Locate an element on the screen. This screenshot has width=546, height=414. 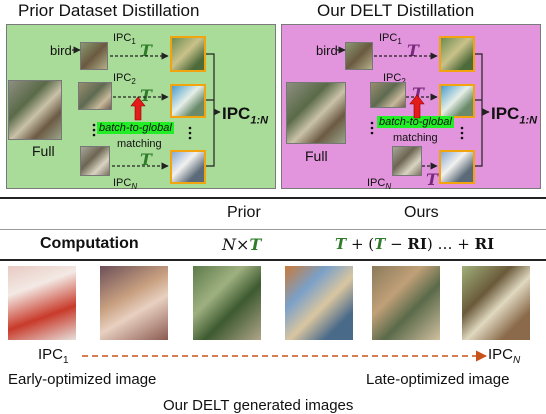
prior-ipc-output-label: IPC1:N is located at coordinates (245, 115).